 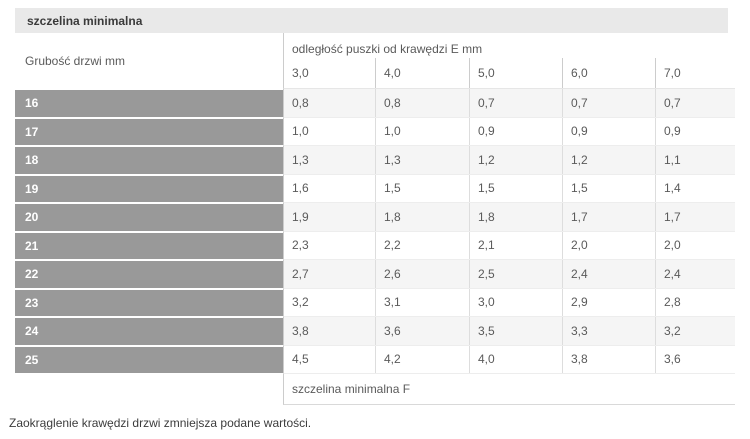 I want to click on col-header: 6,0, so click(x=608, y=73).